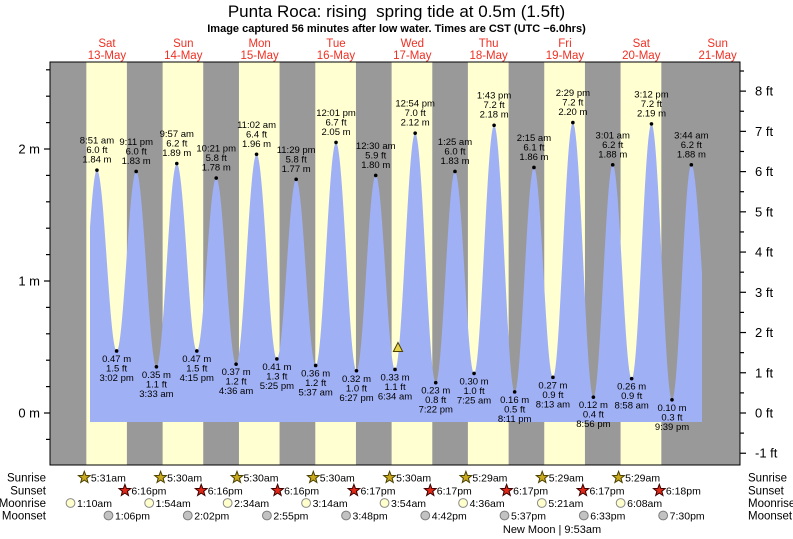 The height and width of the screenshot is (539, 793). What do you see at coordinates (552, 530) in the screenshot?
I see `new-moon-annotation: New Moon | 9:53am` at bounding box center [552, 530].